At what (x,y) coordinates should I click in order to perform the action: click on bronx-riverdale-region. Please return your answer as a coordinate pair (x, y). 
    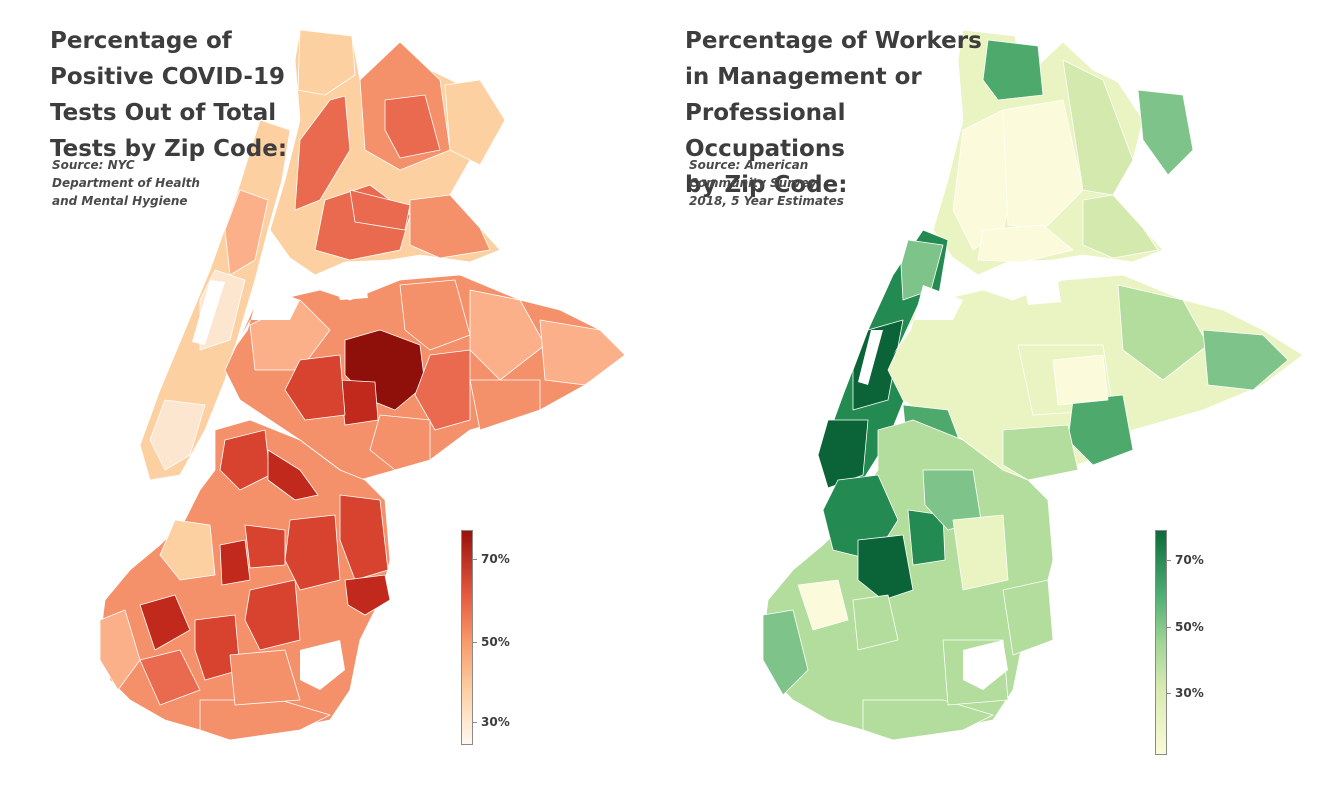
    Looking at the image, I should click on (1013, 70).